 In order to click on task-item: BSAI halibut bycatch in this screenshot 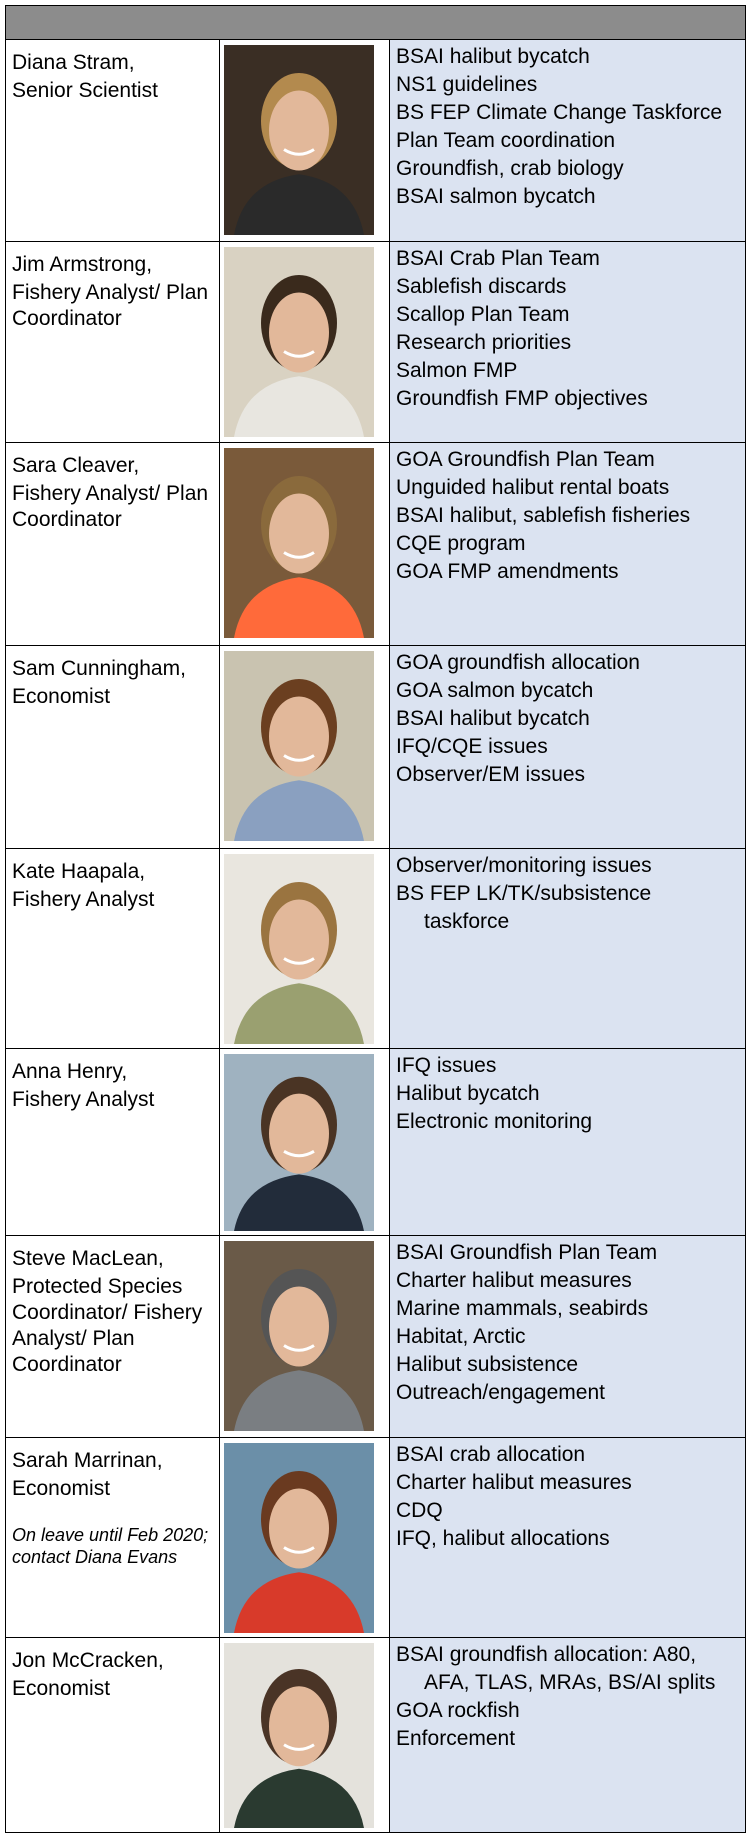, I will do `click(493, 718)`.